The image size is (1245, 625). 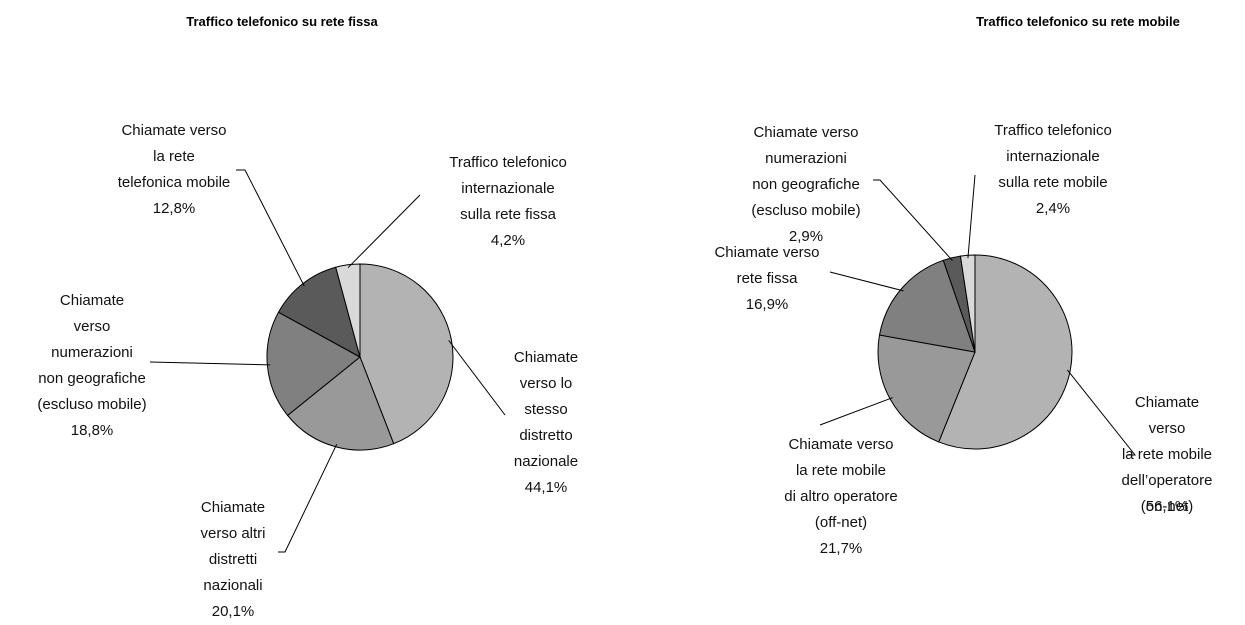 What do you see at coordinates (174, 208) in the screenshot?
I see `value-label: 12,8%` at bounding box center [174, 208].